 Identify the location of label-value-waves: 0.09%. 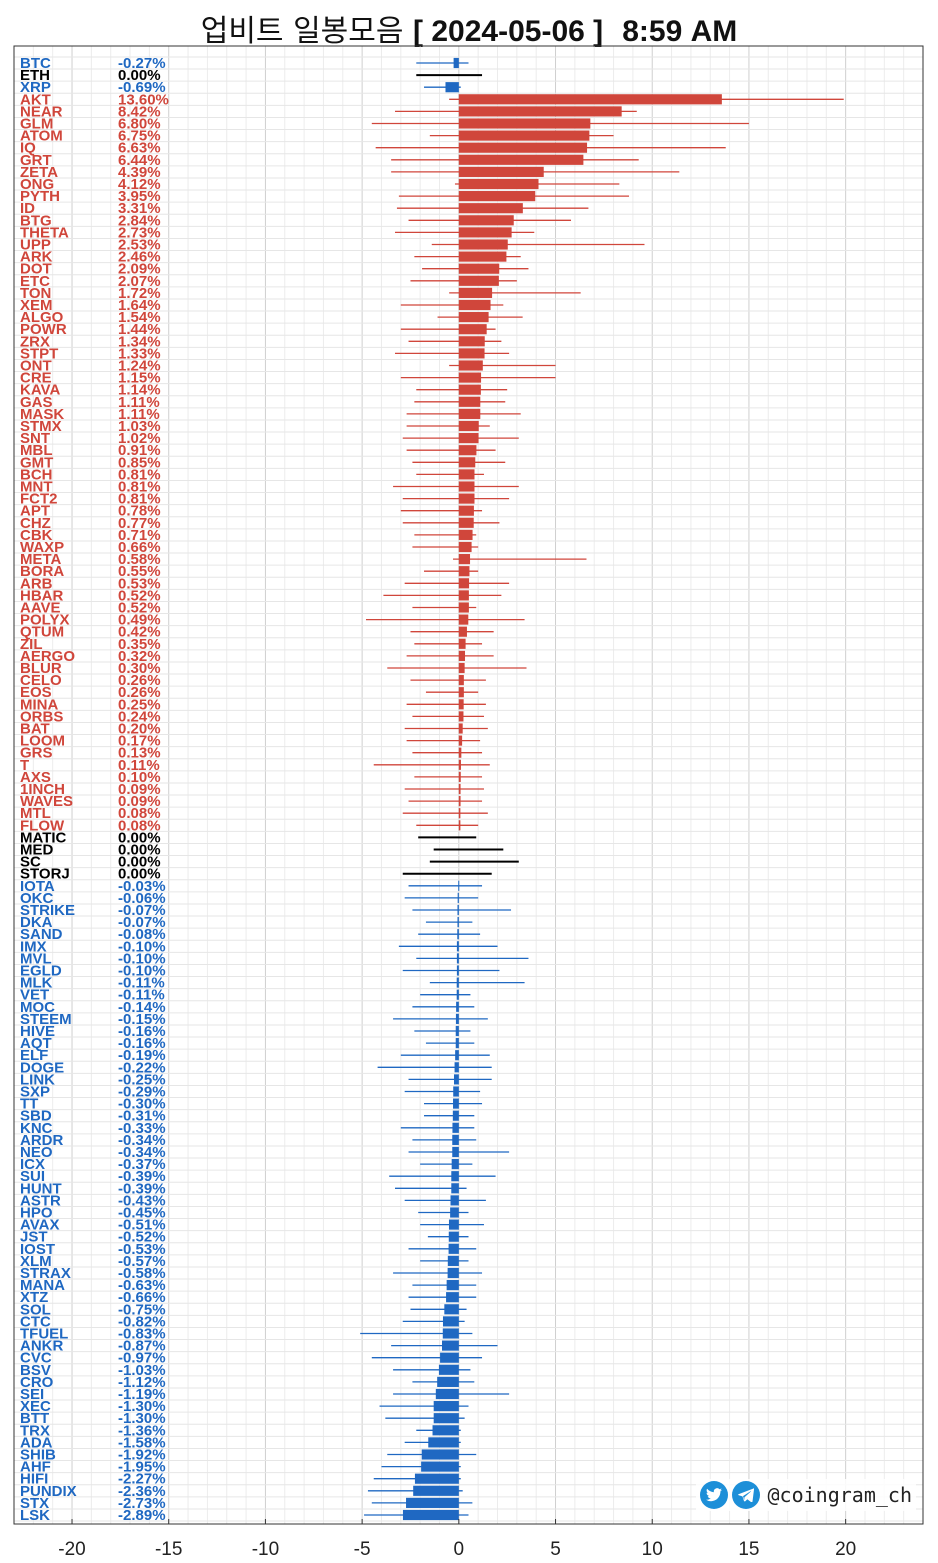
(139, 801).